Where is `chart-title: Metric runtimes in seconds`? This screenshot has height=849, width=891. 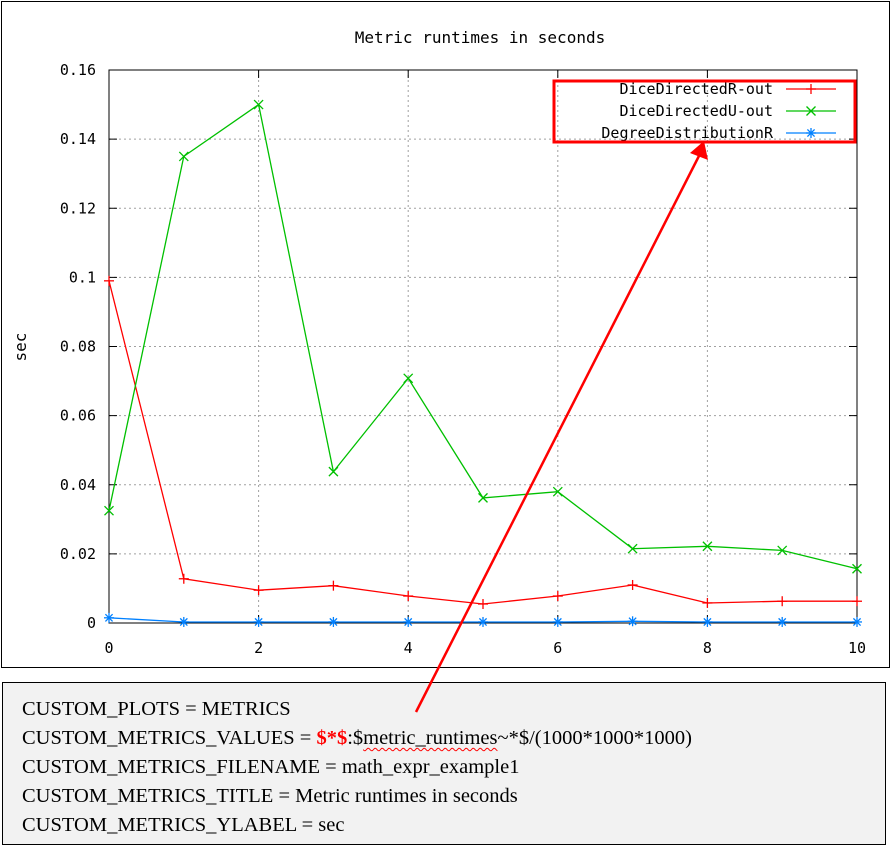 chart-title: Metric runtimes in seconds is located at coordinates (480, 37).